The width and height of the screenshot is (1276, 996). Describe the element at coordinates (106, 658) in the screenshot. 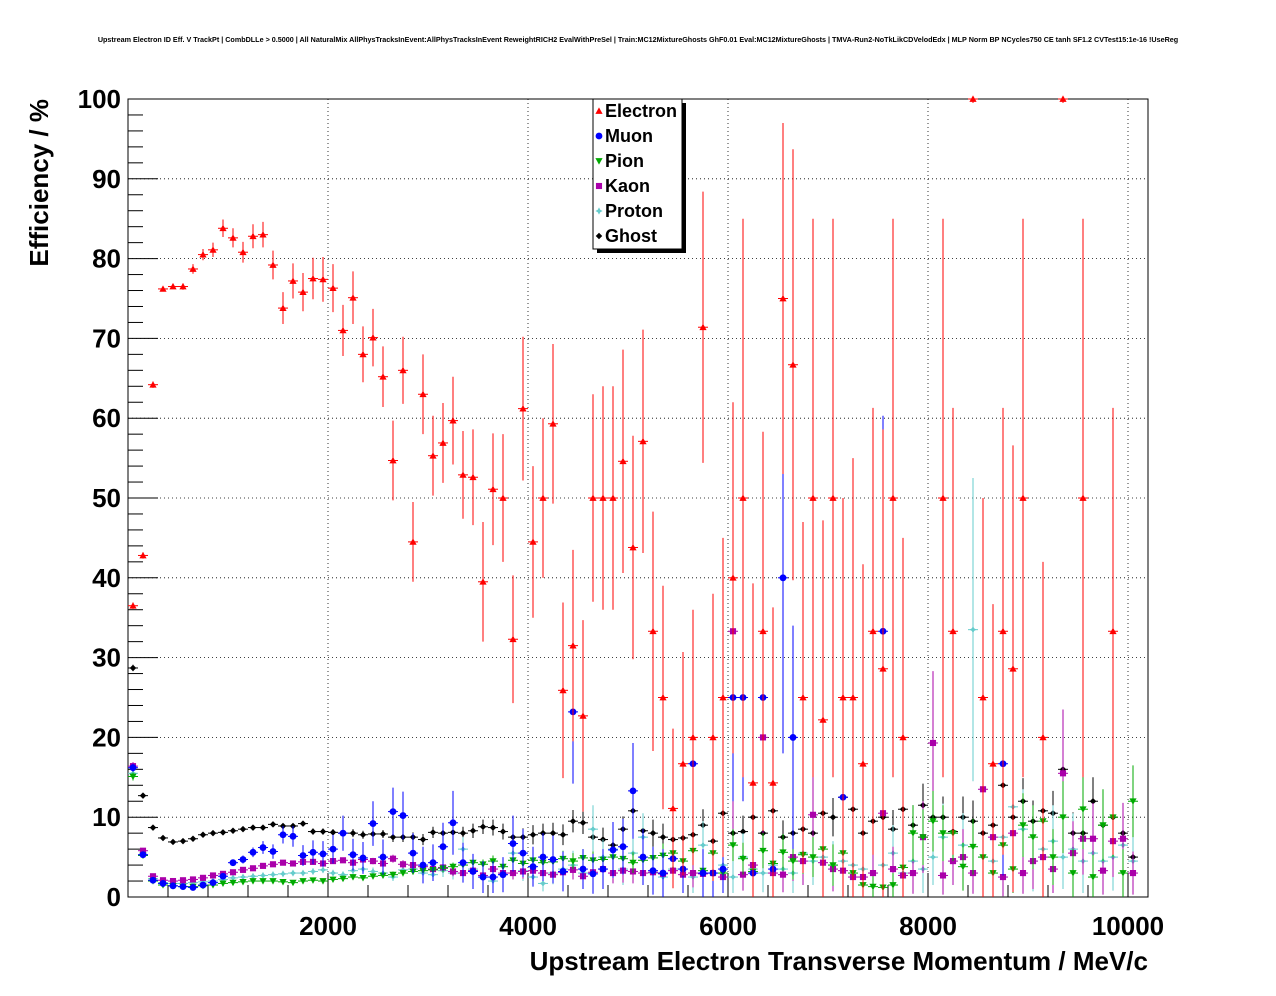

I see `y-tick-label: 30` at that location.